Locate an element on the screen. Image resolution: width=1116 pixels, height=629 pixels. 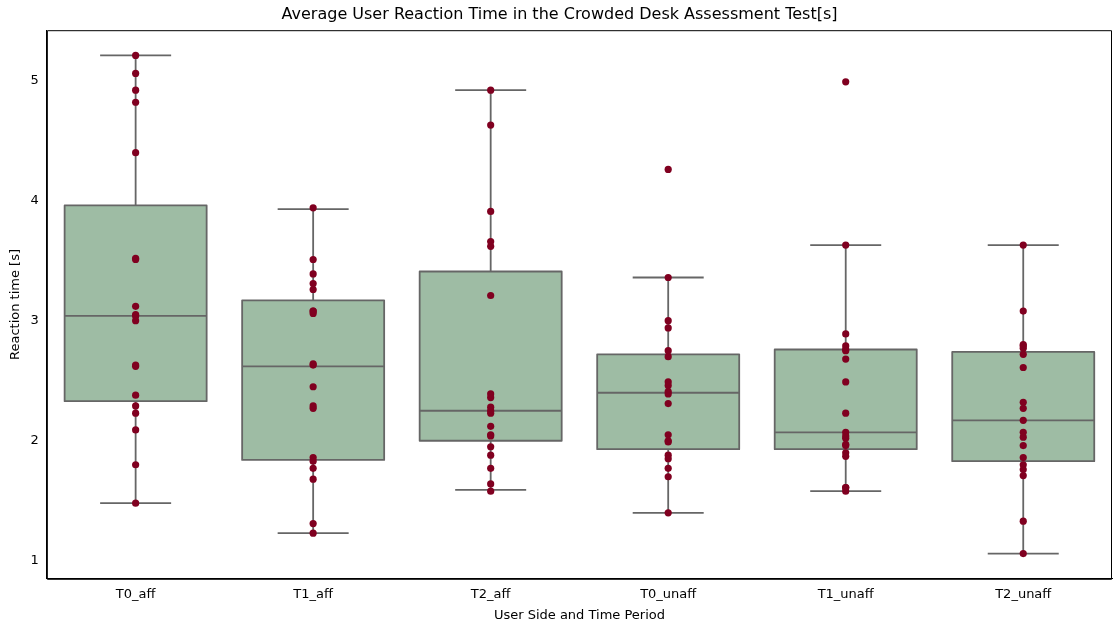
chart-title: Average User Reaction Time in the Crowded Desk Assessment Test[s] is located at coordinates (559, 13).